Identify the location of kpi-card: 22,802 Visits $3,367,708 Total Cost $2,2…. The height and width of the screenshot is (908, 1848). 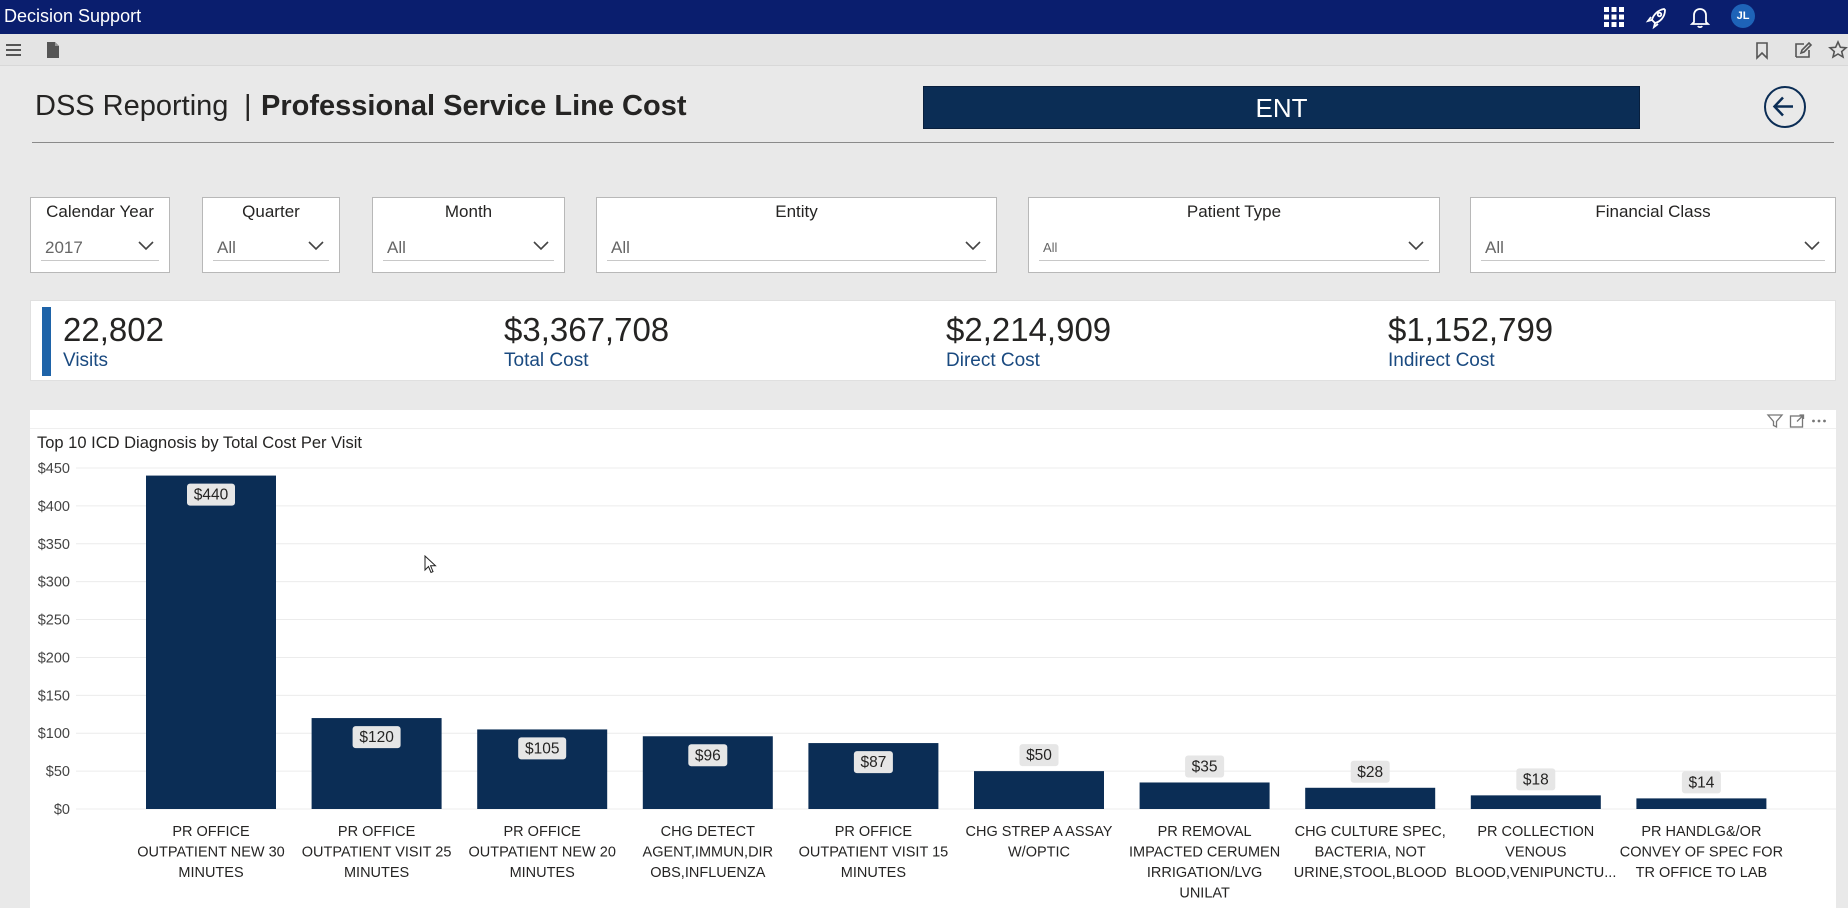
(933, 340).